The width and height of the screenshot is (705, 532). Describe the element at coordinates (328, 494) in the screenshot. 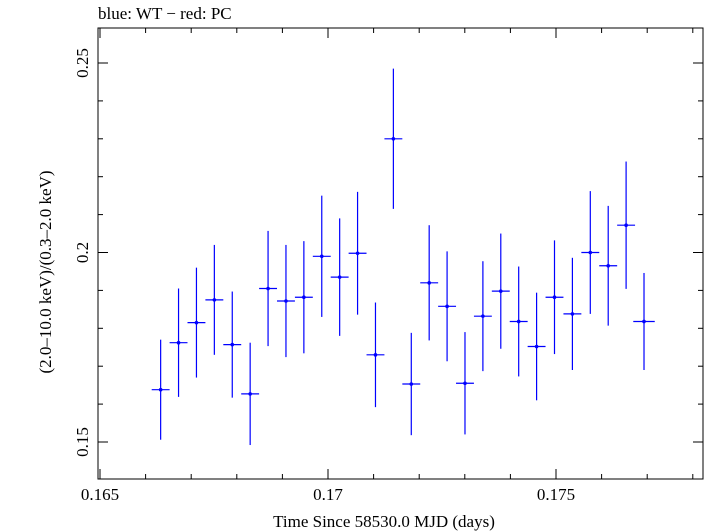

I see `x-tick-label: 0.17` at that location.